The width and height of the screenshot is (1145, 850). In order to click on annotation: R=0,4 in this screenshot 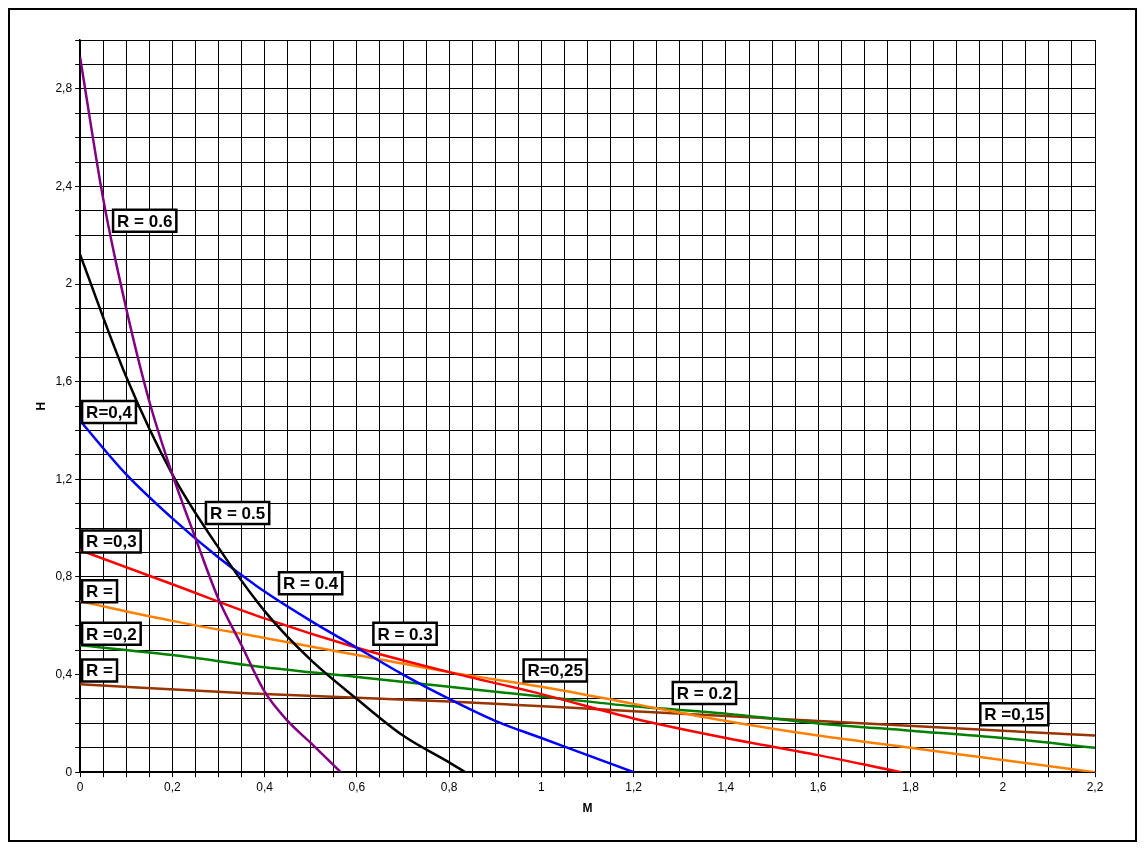, I will do `click(109, 412)`.